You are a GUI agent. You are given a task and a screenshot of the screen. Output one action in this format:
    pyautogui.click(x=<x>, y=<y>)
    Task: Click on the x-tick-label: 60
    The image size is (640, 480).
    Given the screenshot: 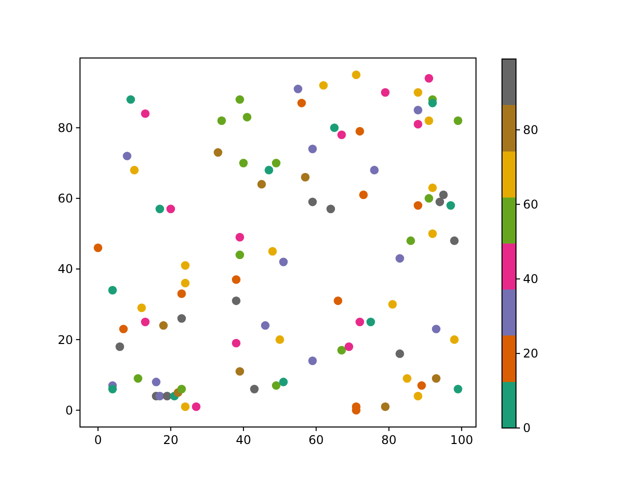 What is the action you would take?
    pyautogui.click(x=316, y=440)
    